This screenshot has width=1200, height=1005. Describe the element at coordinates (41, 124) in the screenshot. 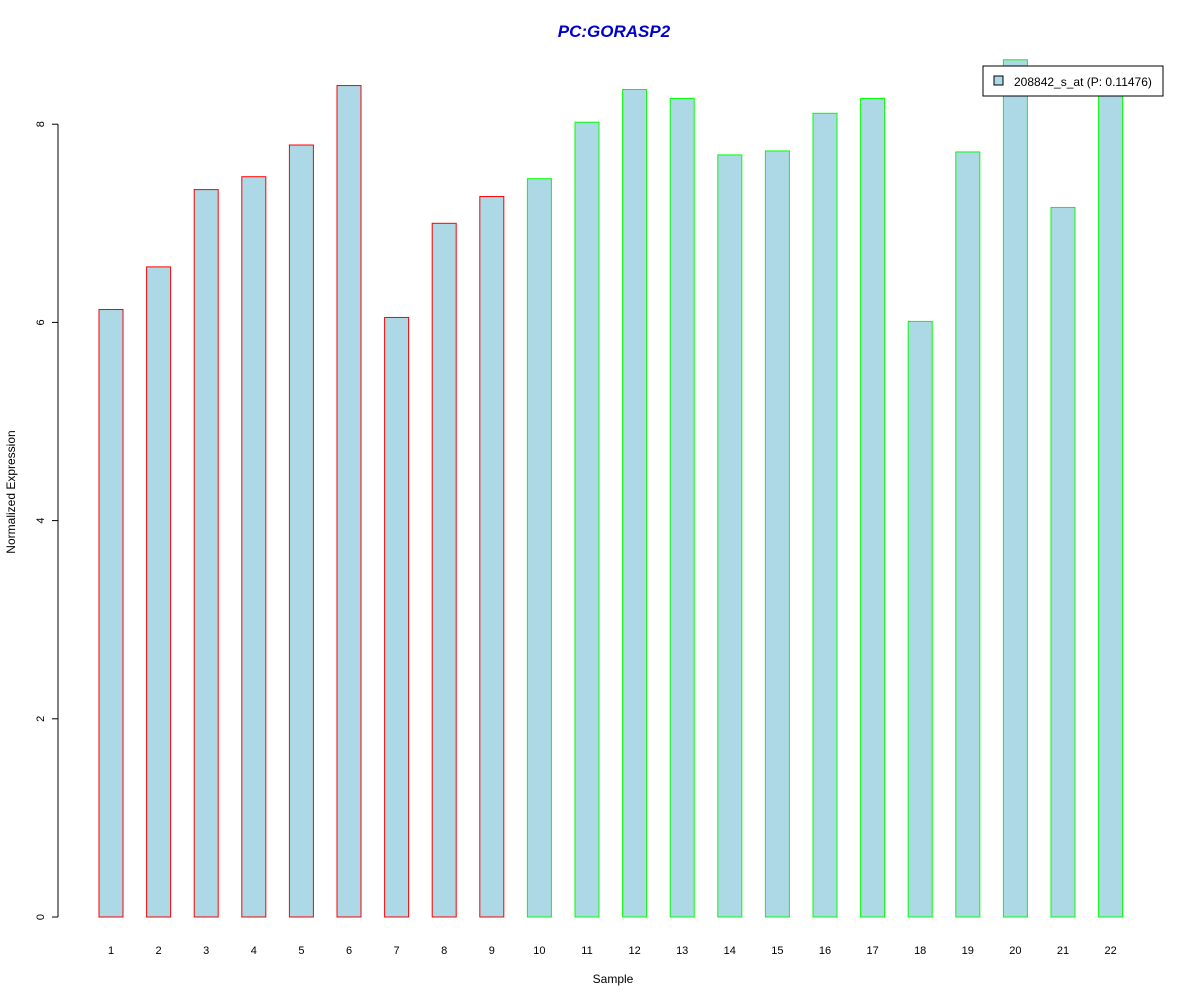

I see `y-tick-label: 8` at that location.